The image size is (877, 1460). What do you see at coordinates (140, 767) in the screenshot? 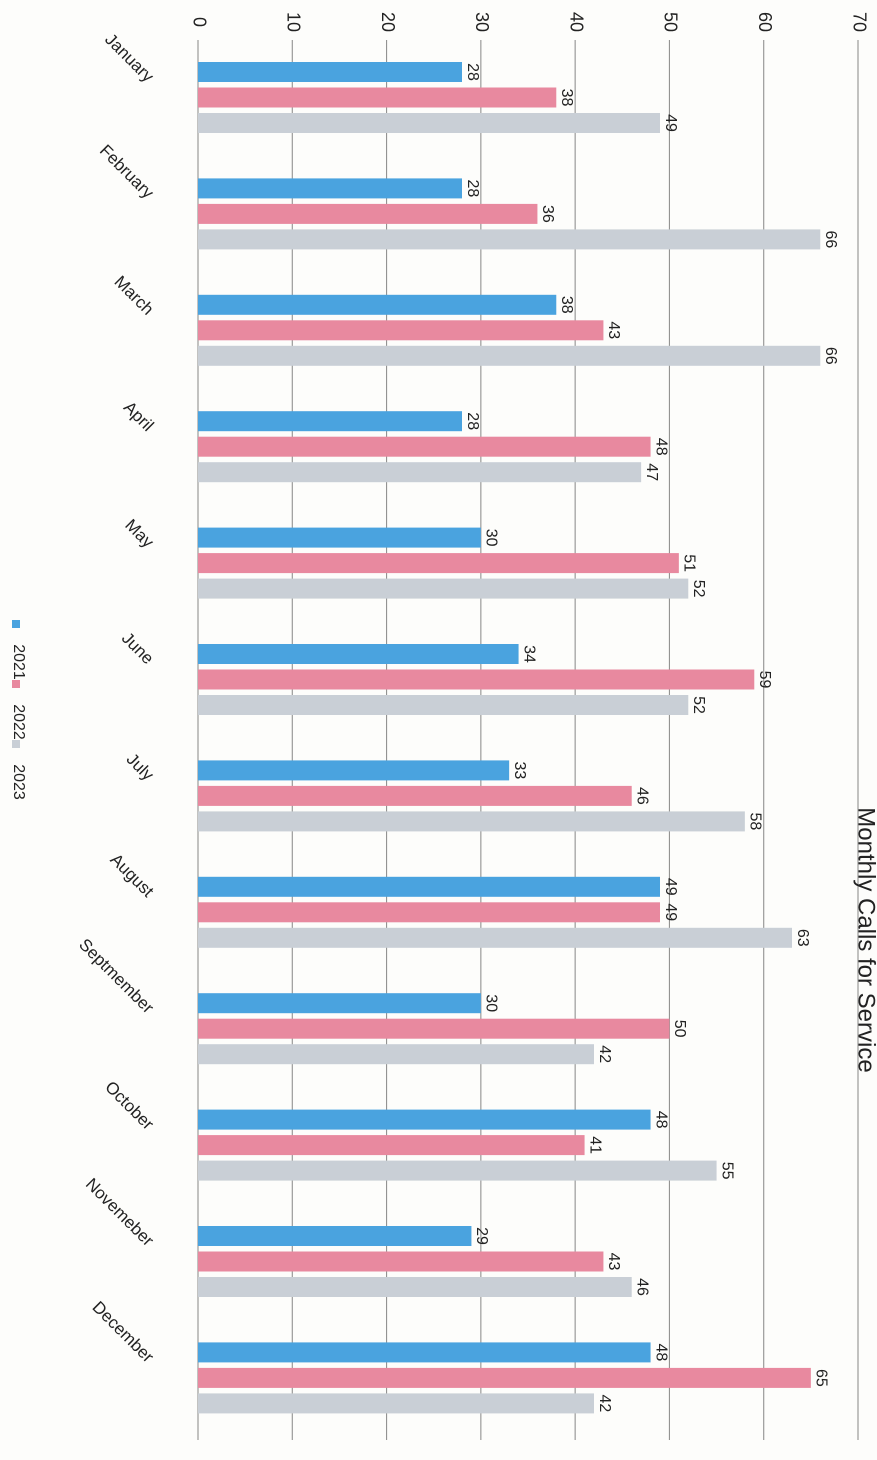
I see `category-label: July` at bounding box center [140, 767].